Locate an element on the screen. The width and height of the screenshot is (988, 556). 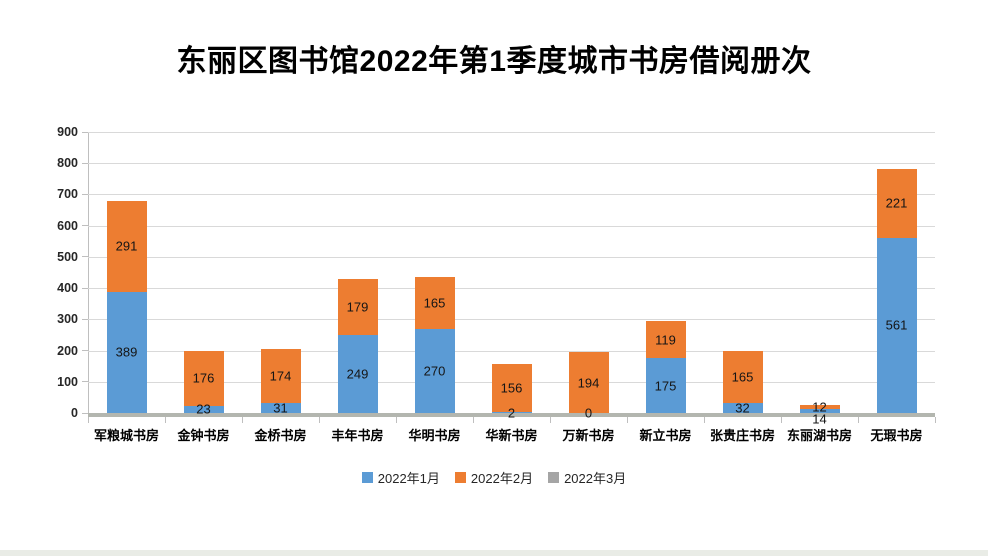
legend-item-2: 2022年3月 is located at coordinates (587, 477).